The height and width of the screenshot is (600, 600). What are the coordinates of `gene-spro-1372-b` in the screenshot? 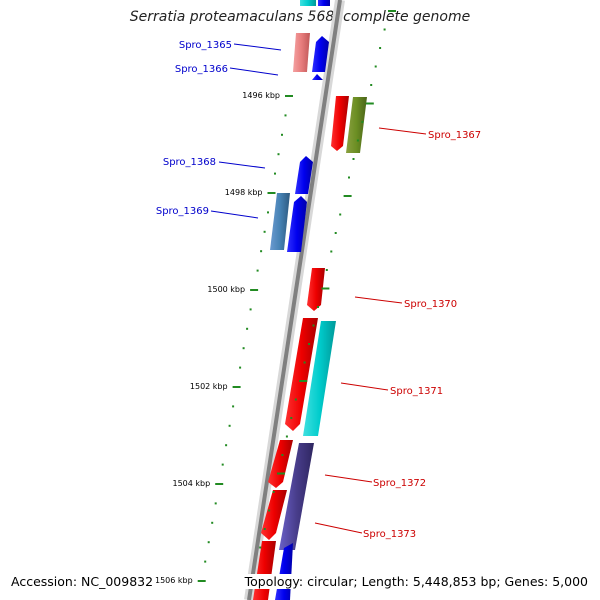 It's located at (296, 496).